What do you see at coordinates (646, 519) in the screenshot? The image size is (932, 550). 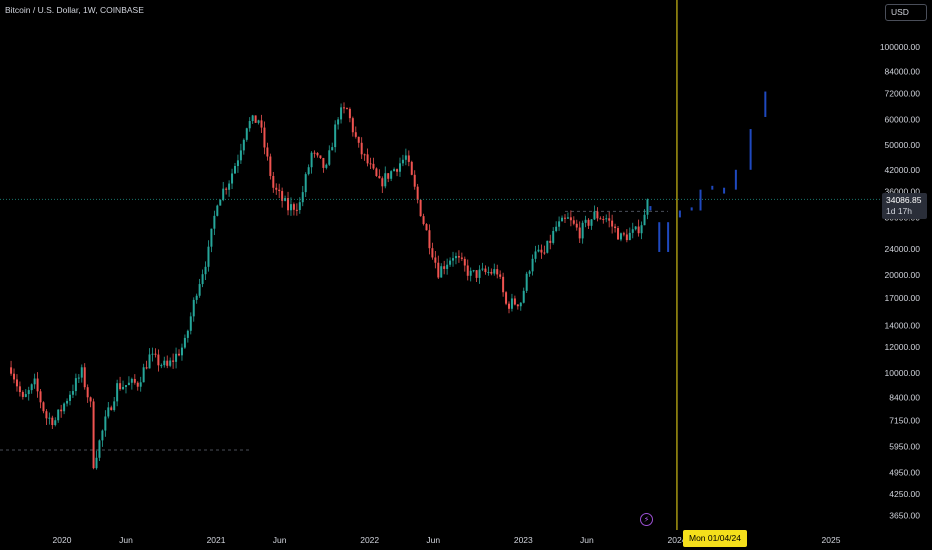 I see `lightning-icon: ⚡` at bounding box center [646, 519].